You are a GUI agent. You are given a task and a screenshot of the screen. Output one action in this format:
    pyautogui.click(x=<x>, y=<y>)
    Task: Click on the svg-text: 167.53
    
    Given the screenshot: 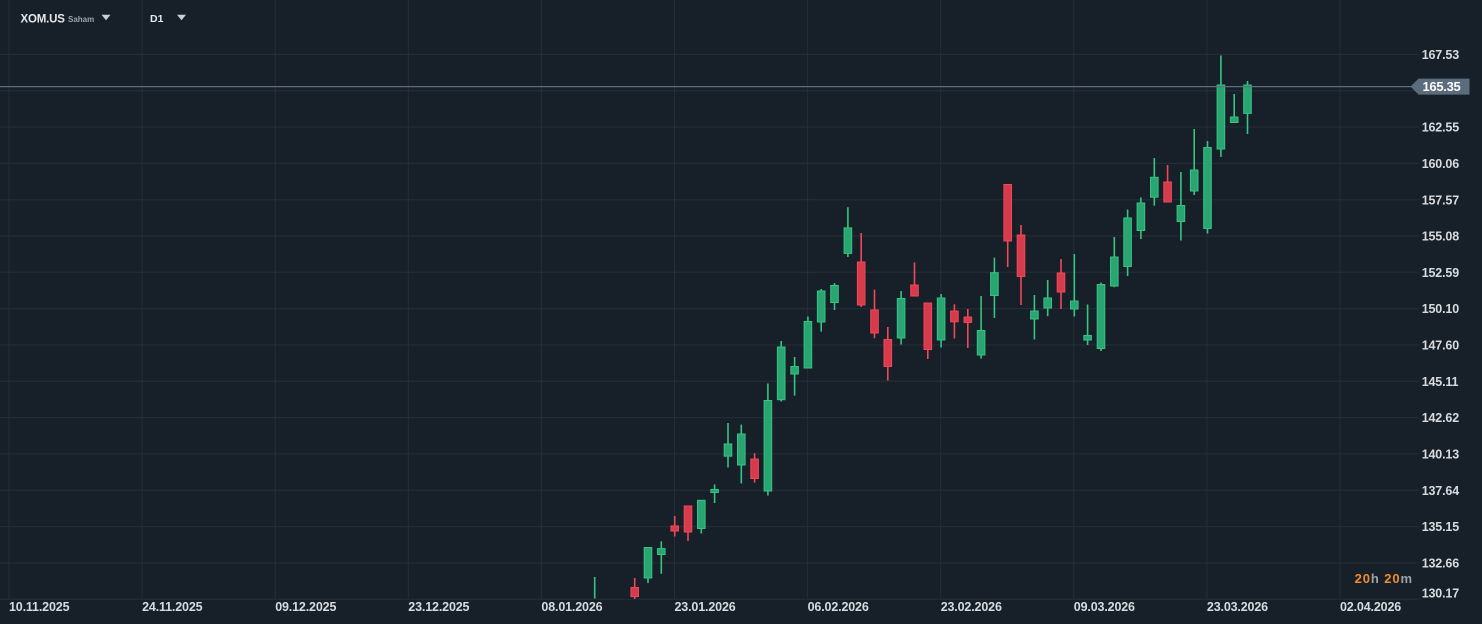 What is the action you would take?
    pyautogui.click(x=1441, y=55)
    